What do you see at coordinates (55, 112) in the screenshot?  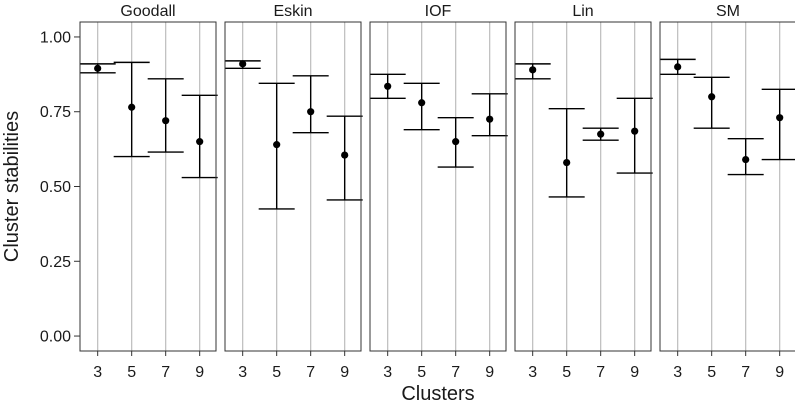 I see `y-tick-label: 0.75` at bounding box center [55, 112].